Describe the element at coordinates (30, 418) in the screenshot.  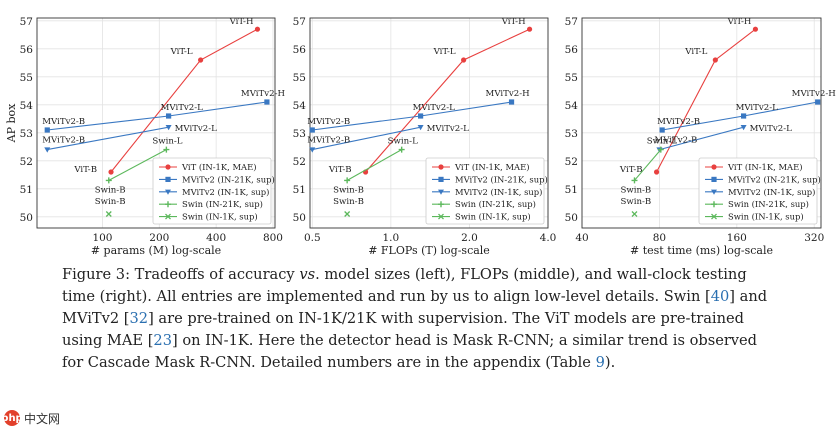
I see `watermark: php 中文网` at that location.